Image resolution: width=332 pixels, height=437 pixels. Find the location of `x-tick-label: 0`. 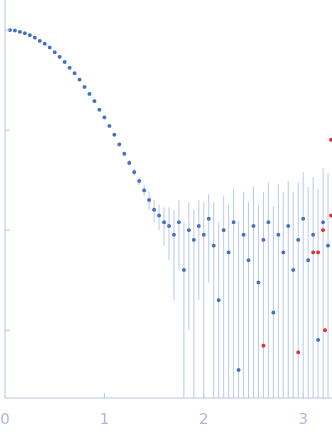

x-tick-label: 0 is located at coordinates (5, 419).